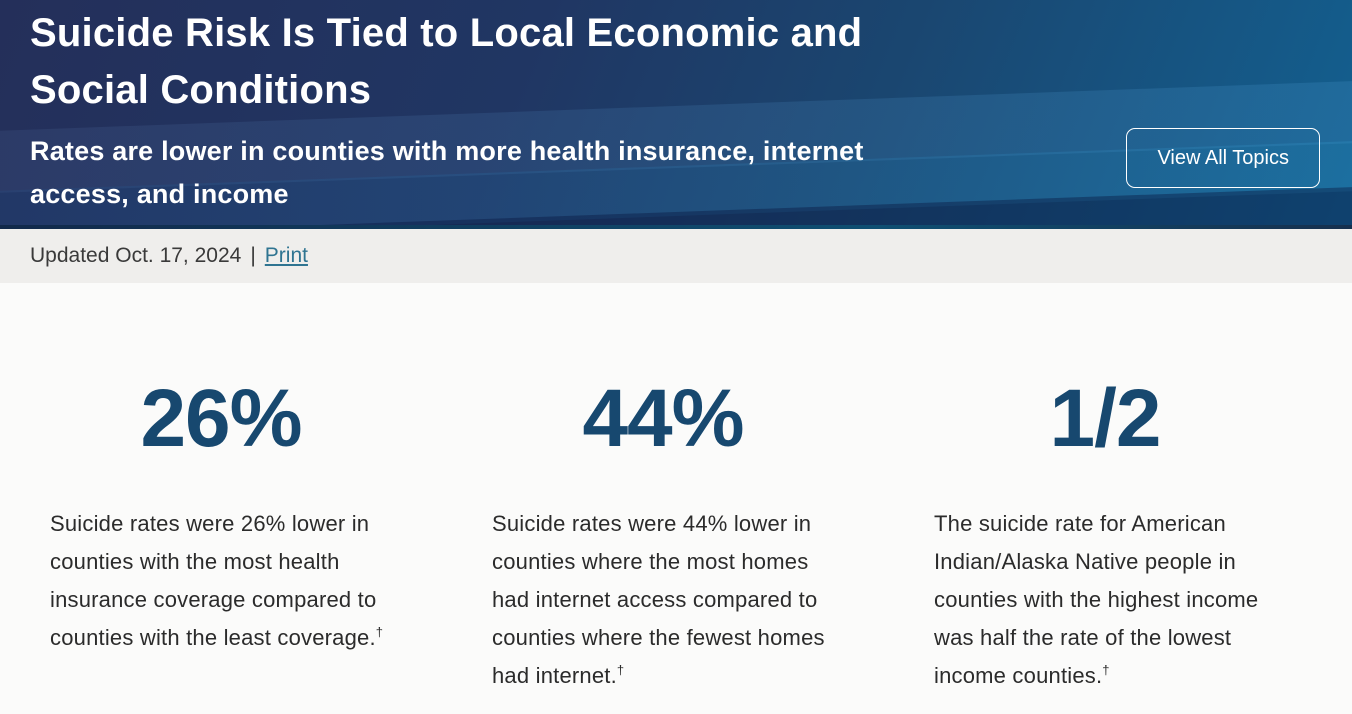 The height and width of the screenshot is (714, 1352). What do you see at coordinates (286, 255) in the screenshot?
I see `print-link: Print` at bounding box center [286, 255].